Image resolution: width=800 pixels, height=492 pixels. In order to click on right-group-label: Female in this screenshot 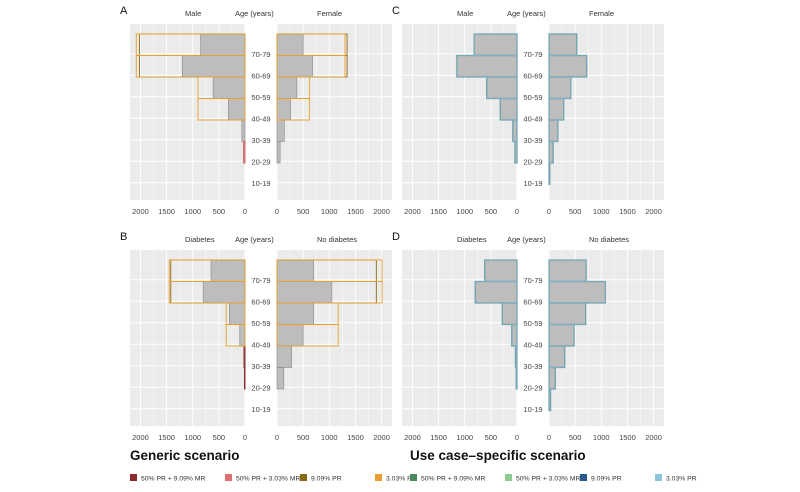, I will do `click(329, 13)`.